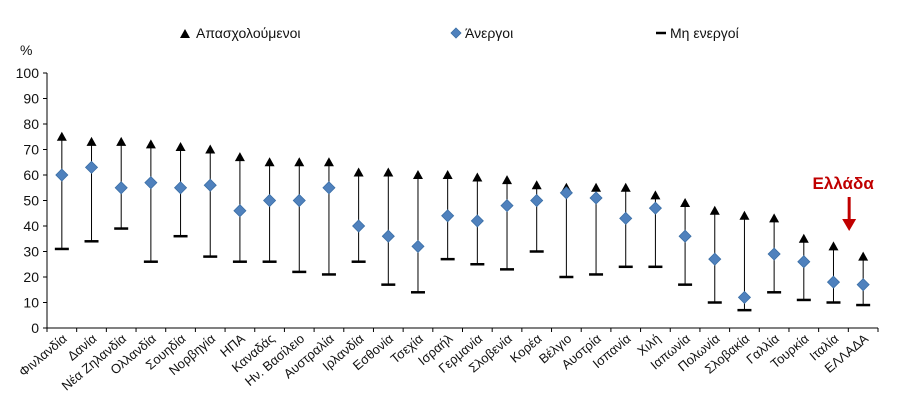 This screenshot has width=903, height=420. What do you see at coordinates (26, 50) in the screenshot?
I see `y-unit-label: %` at bounding box center [26, 50].